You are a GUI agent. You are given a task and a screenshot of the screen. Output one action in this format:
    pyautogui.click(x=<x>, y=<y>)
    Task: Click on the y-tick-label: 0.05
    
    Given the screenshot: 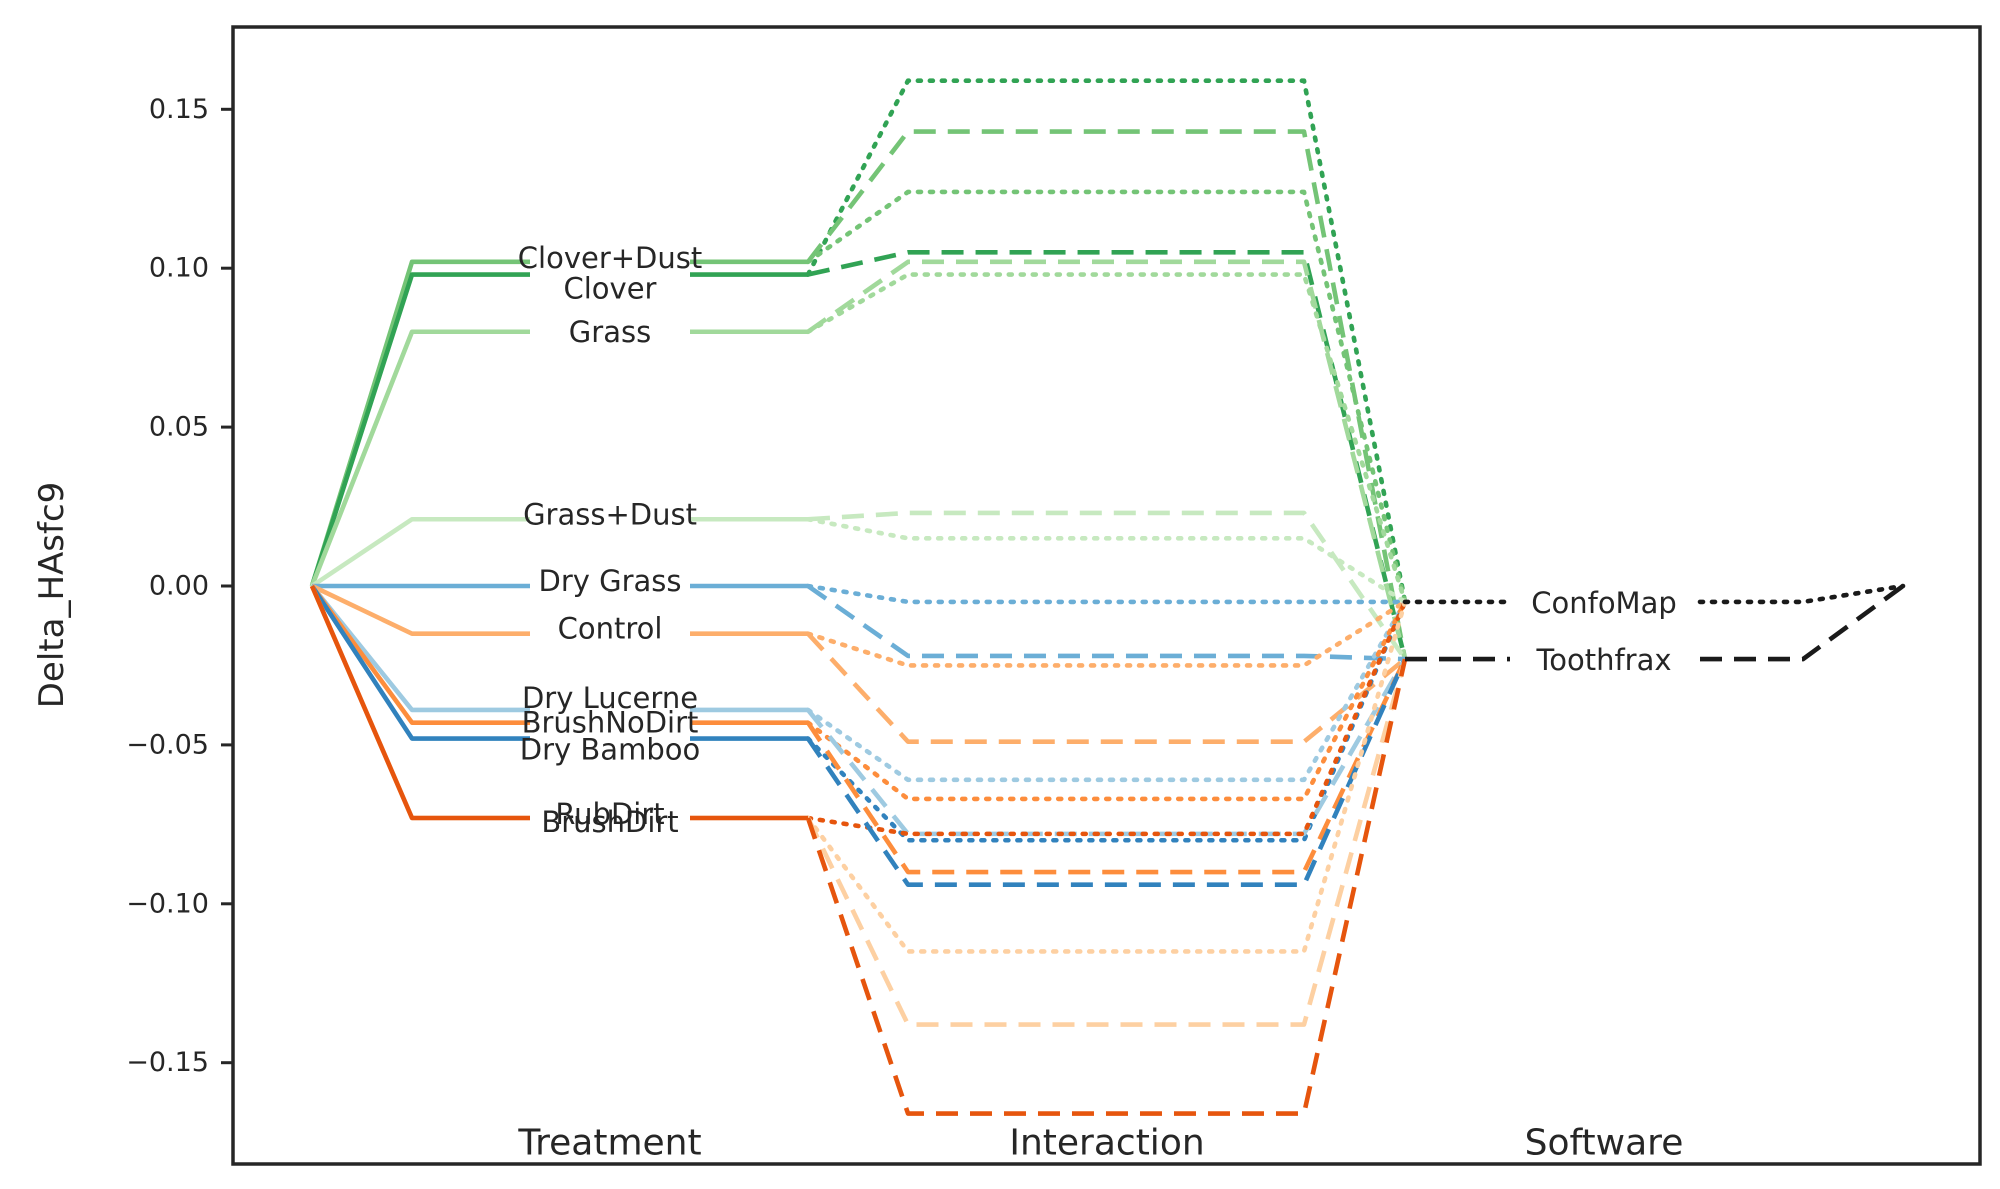 What is the action you would take?
    pyautogui.click(x=179, y=427)
    